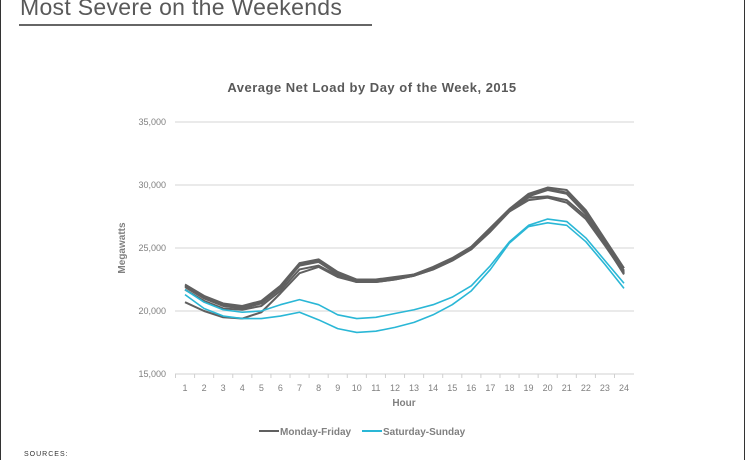 The width and height of the screenshot is (745, 460). Describe the element at coordinates (452, 388) in the screenshot. I see `x-tick-label: 15` at that location.